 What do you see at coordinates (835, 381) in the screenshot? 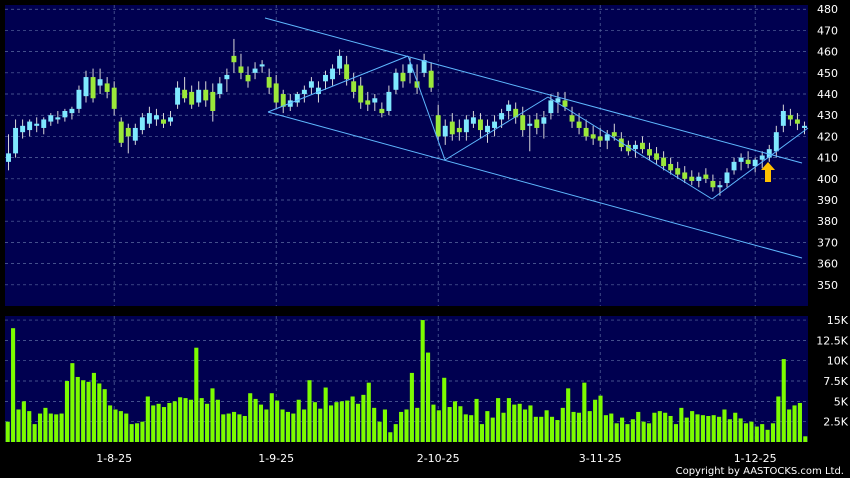
I see `volume-tick-label: 7.5K` at bounding box center [835, 381].